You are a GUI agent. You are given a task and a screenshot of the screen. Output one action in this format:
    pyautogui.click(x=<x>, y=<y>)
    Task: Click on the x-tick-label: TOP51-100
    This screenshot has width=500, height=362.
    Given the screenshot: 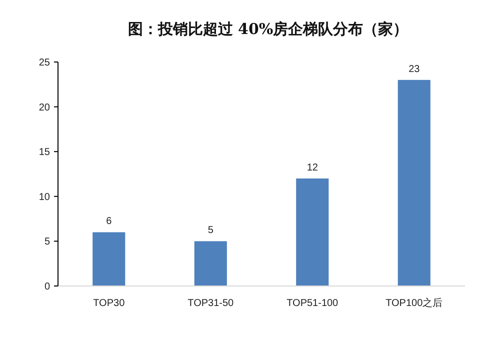 What is the action you would take?
    pyautogui.click(x=312, y=303)
    